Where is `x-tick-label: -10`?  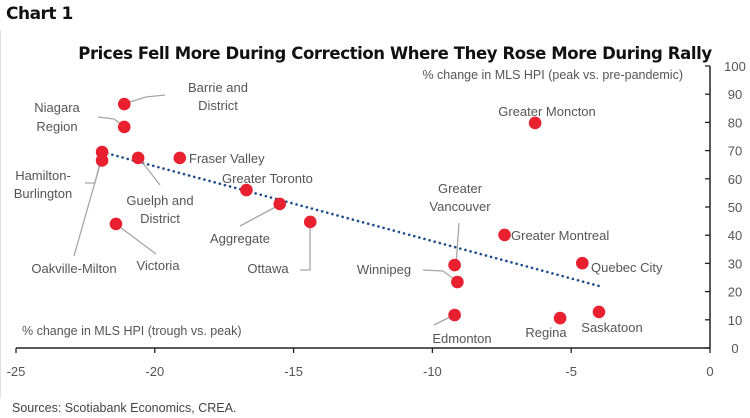
x-tick-label: -10 is located at coordinates (432, 371).